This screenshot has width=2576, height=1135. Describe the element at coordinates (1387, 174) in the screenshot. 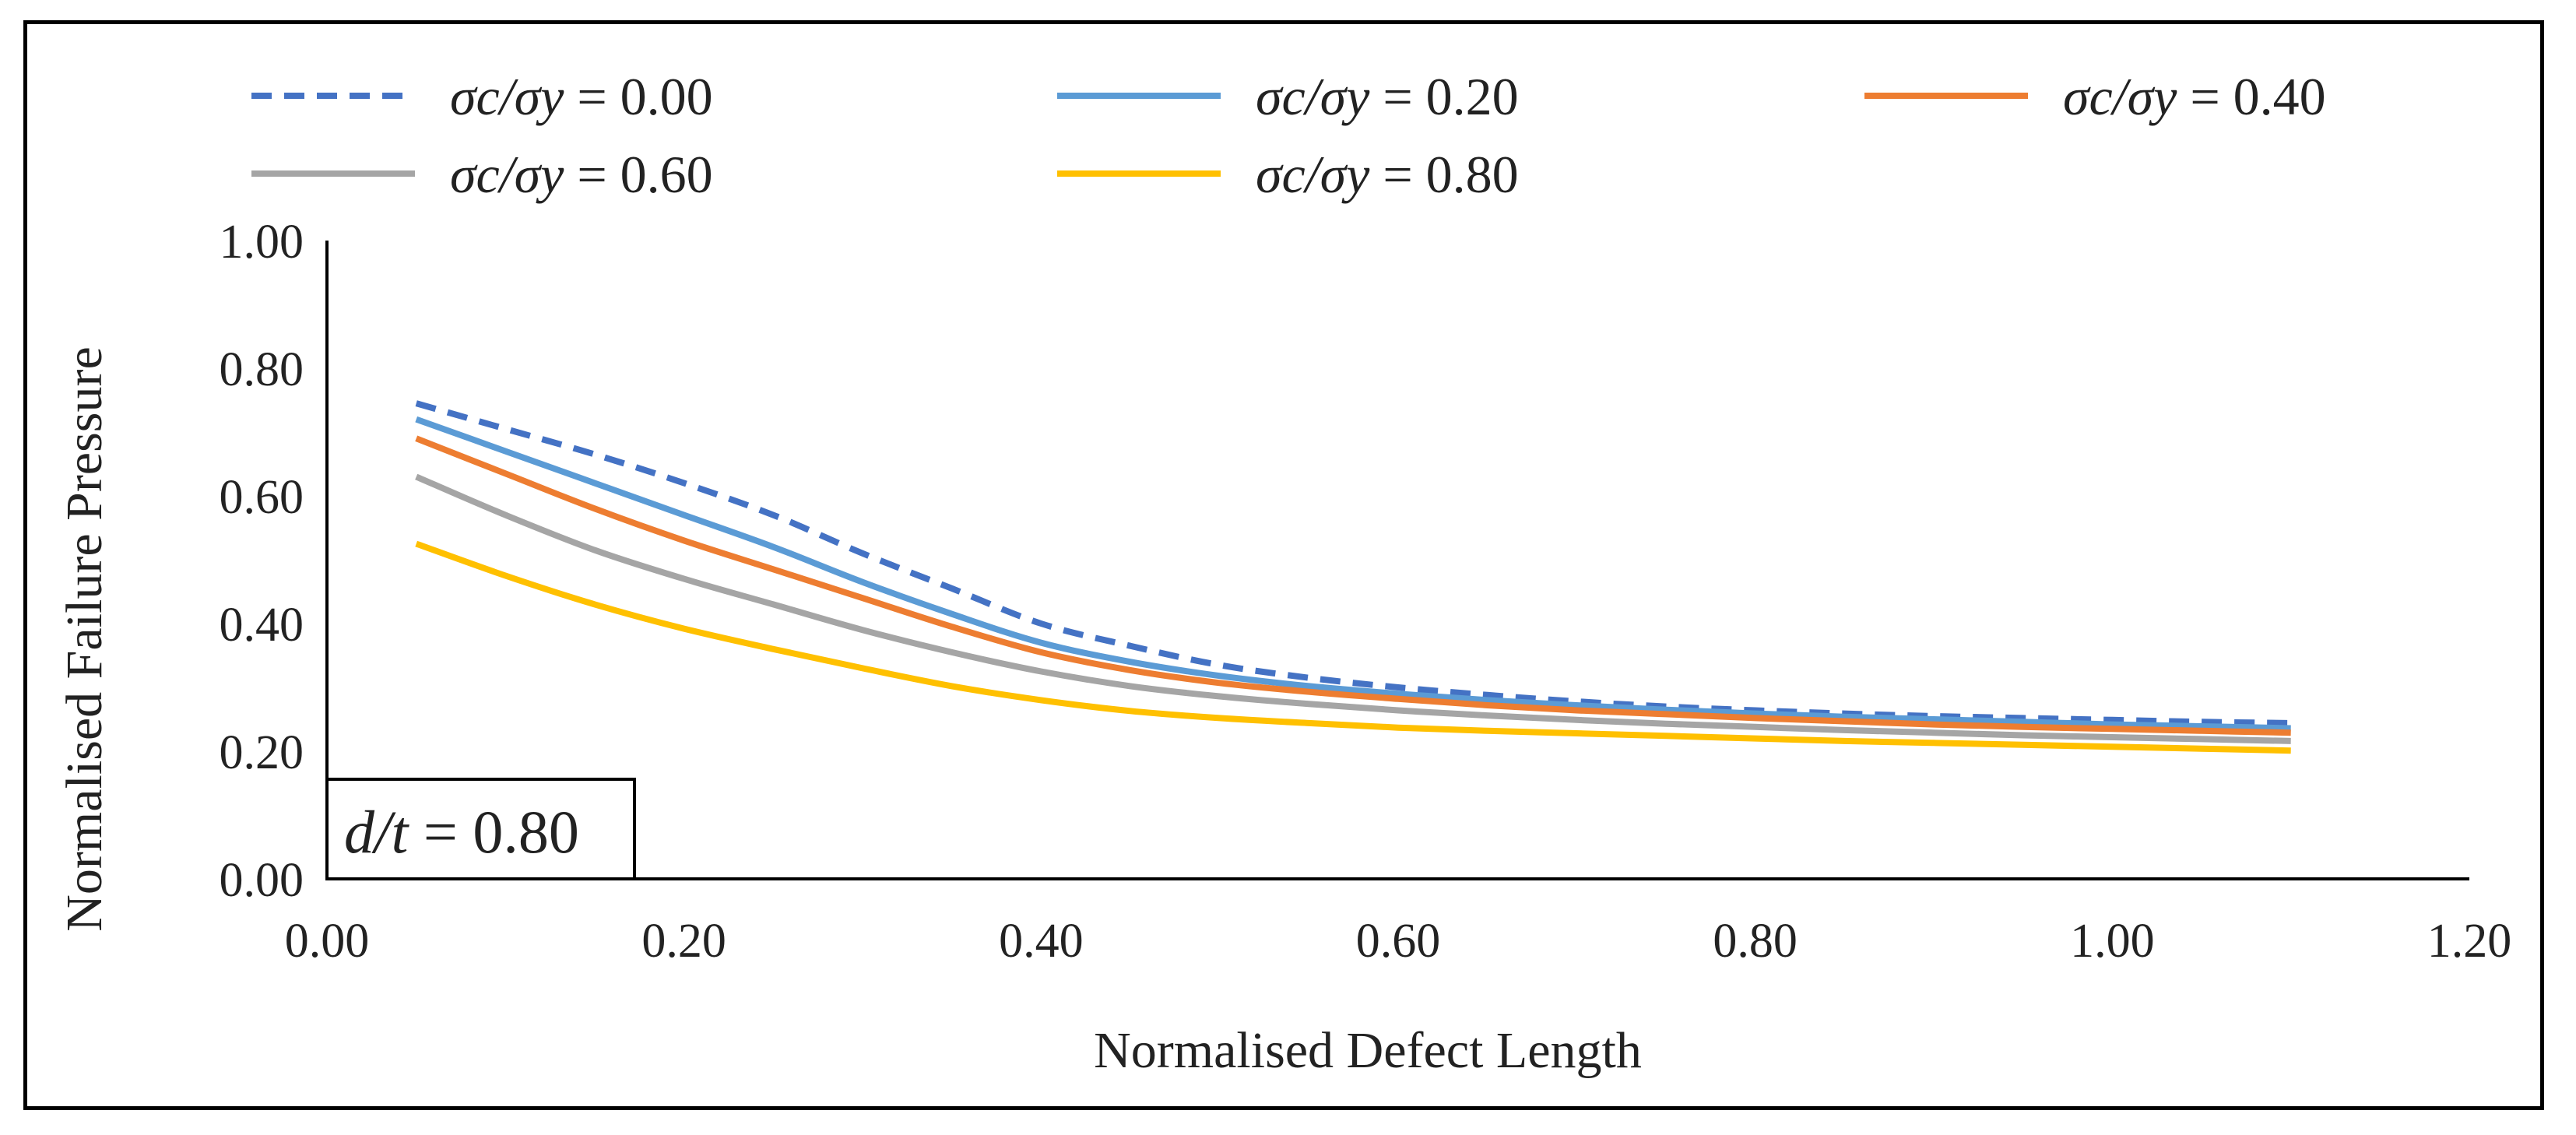

I see `legend-label: σc/σy = 0.80` at that location.